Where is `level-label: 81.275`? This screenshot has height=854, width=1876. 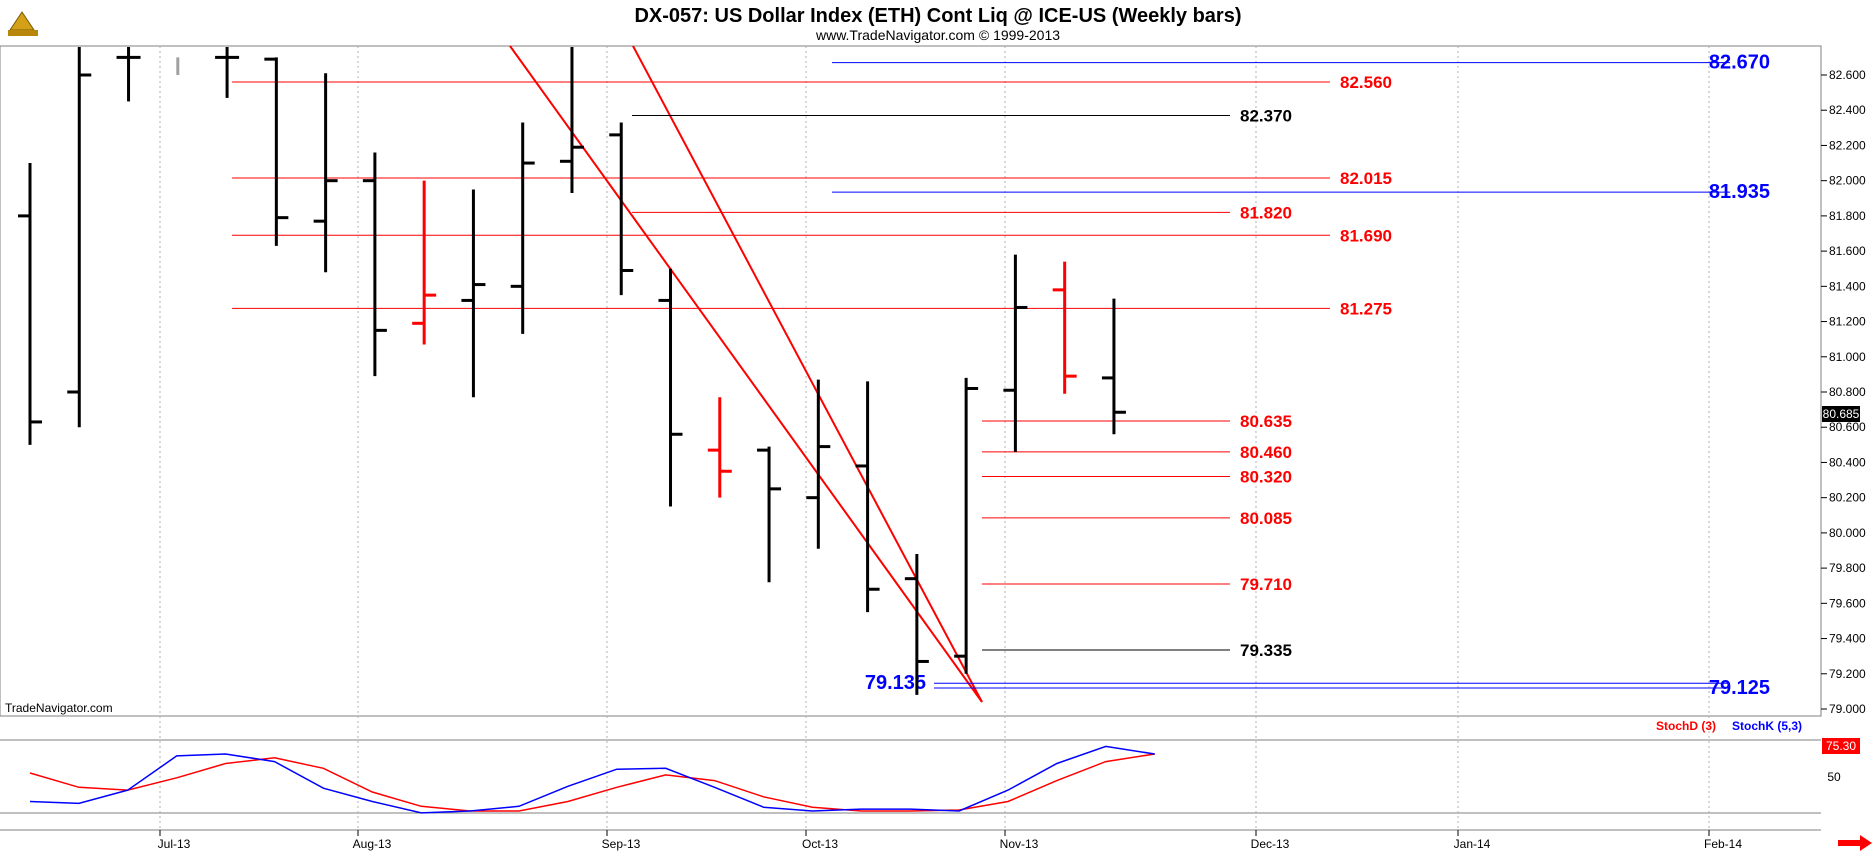 level-label: 81.275 is located at coordinates (1366, 308).